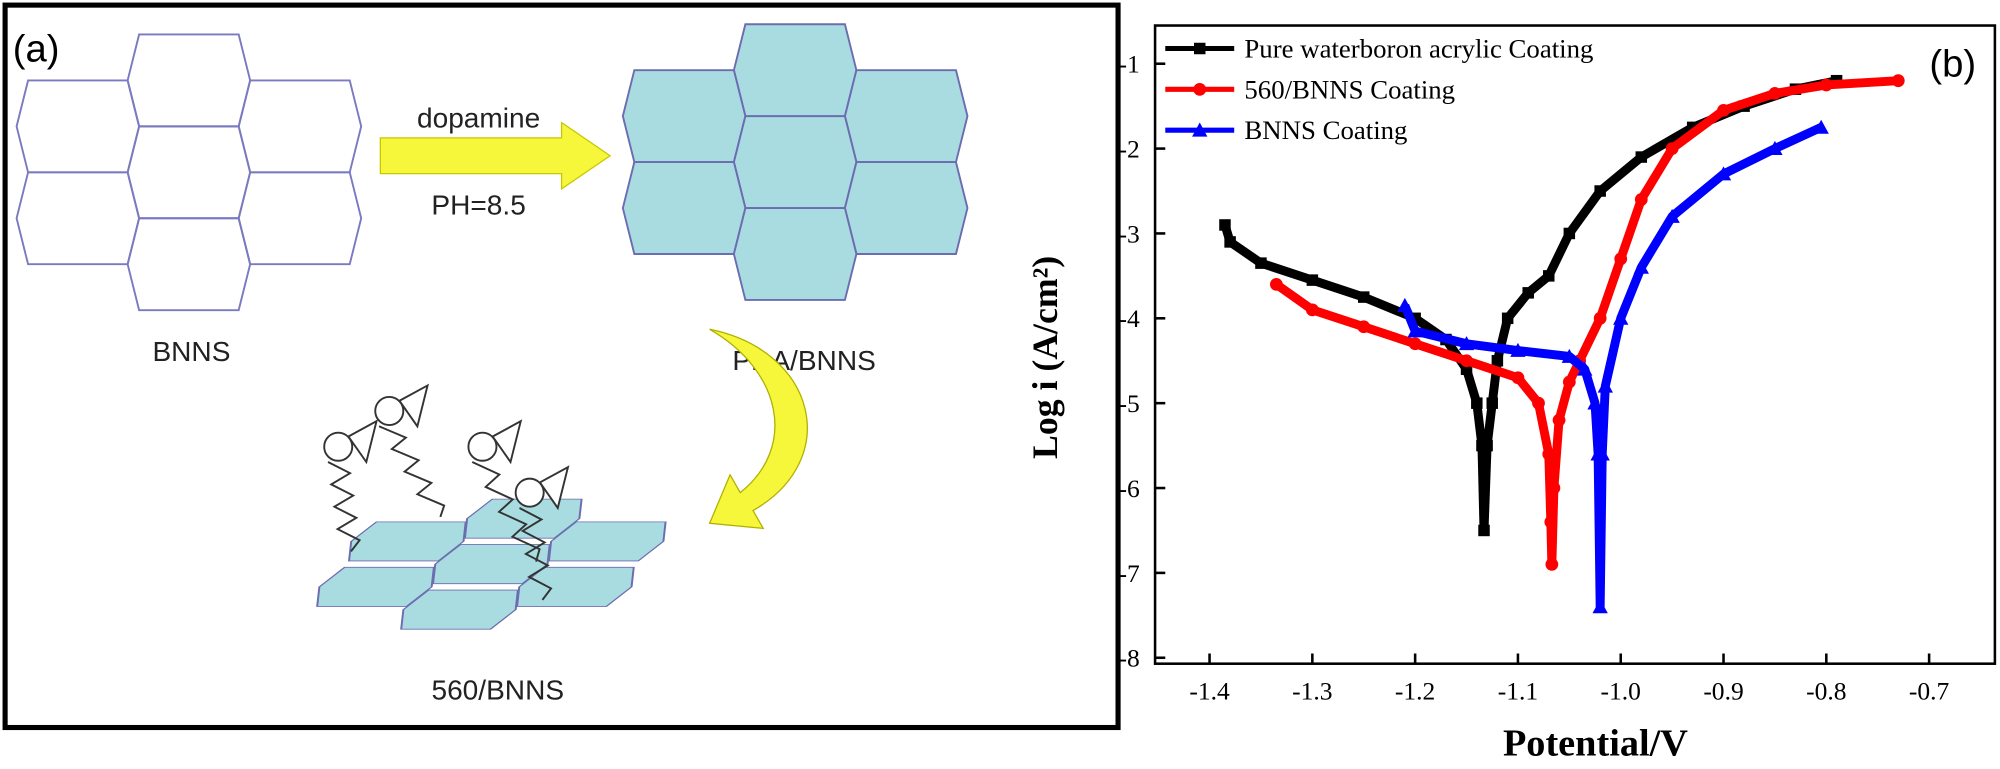 The image size is (2000, 769). Describe the element at coordinates (191, 351) in the screenshot. I see `node-label: BNNS` at that location.